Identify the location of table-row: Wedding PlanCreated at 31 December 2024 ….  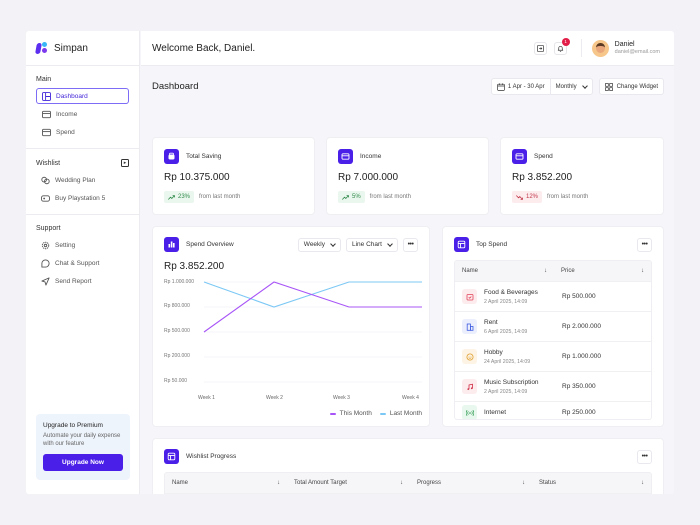
(408, 493).